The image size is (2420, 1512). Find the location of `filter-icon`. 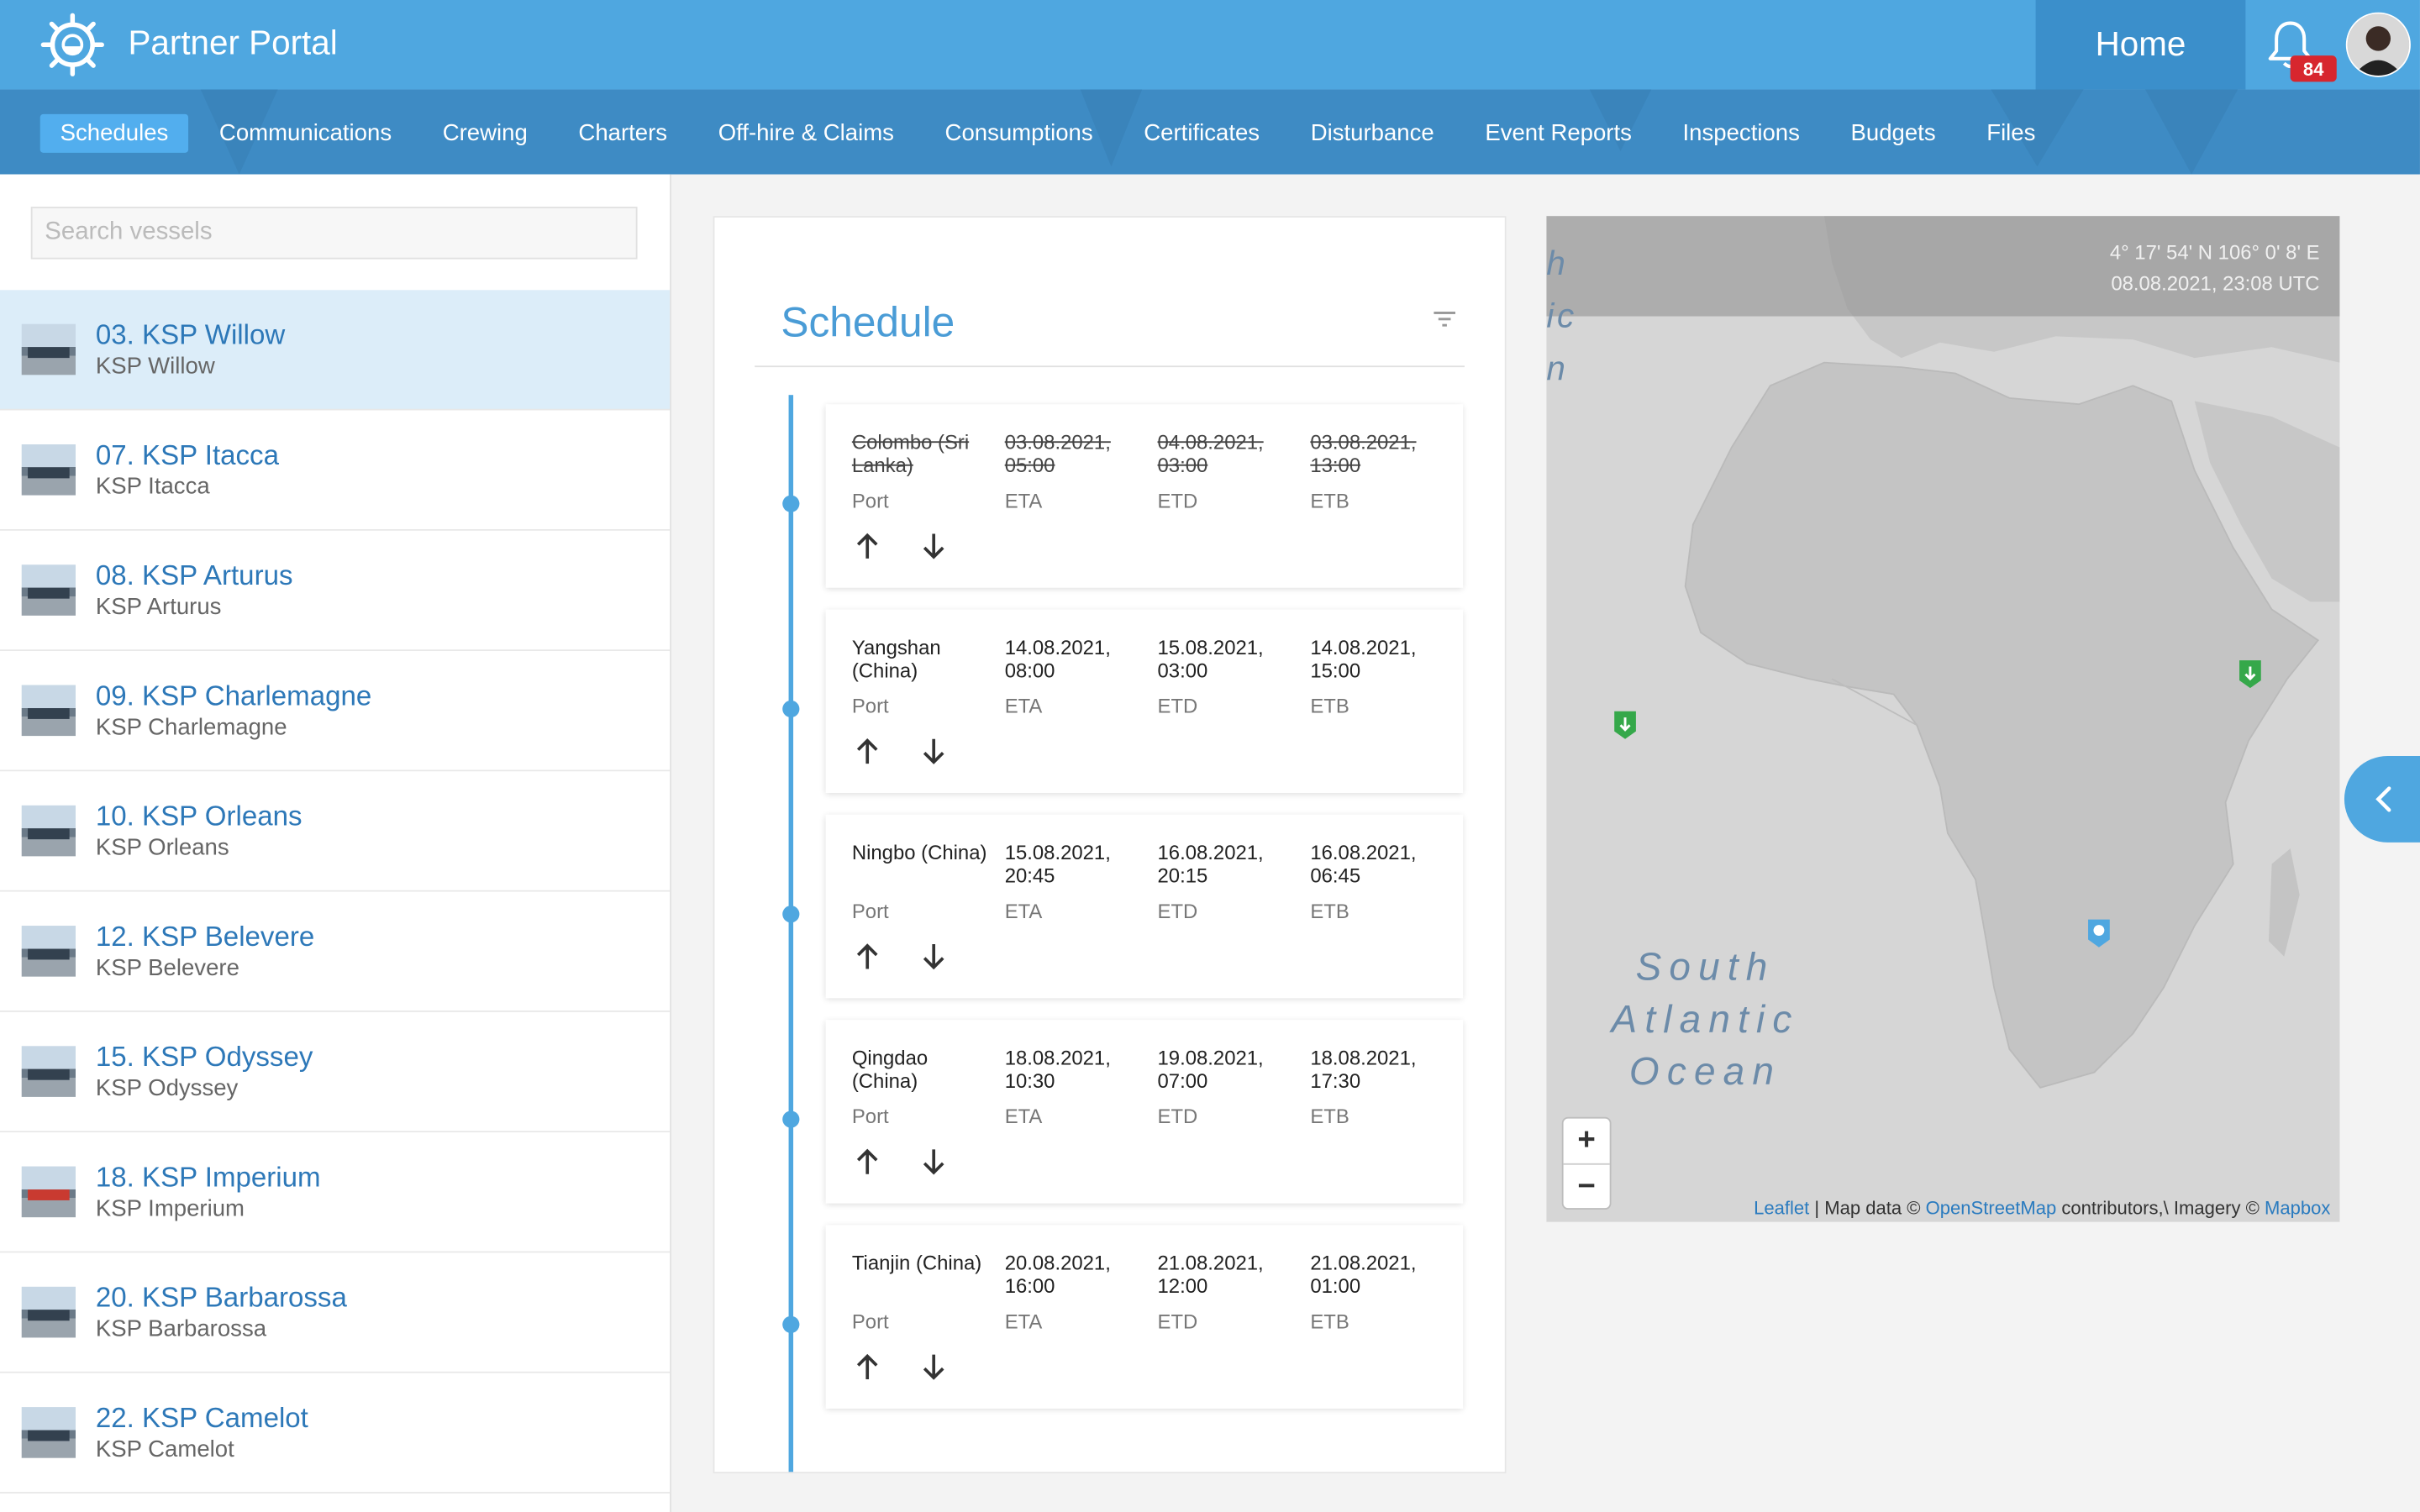

filter-icon is located at coordinates (1445, 319).